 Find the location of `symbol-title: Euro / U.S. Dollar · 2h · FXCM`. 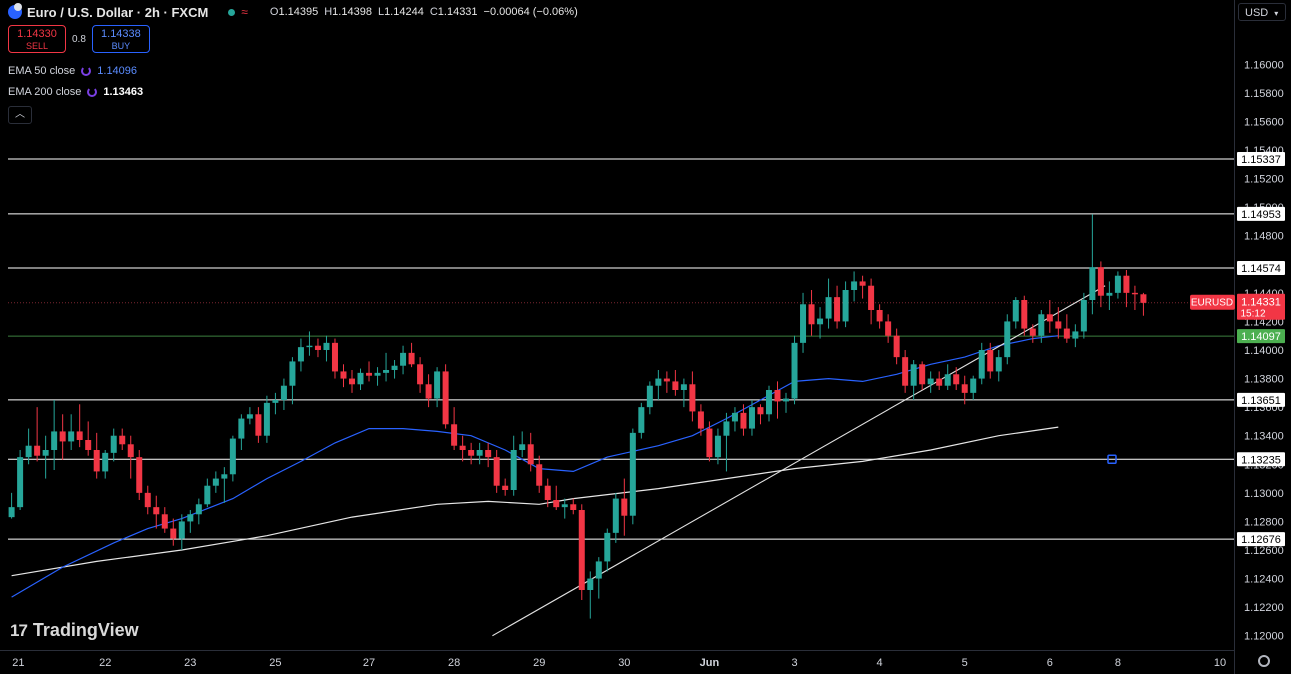

symbol-title: Euro / U.S. Dollar · 2h · FXCM is located at coordinates (118, 12).